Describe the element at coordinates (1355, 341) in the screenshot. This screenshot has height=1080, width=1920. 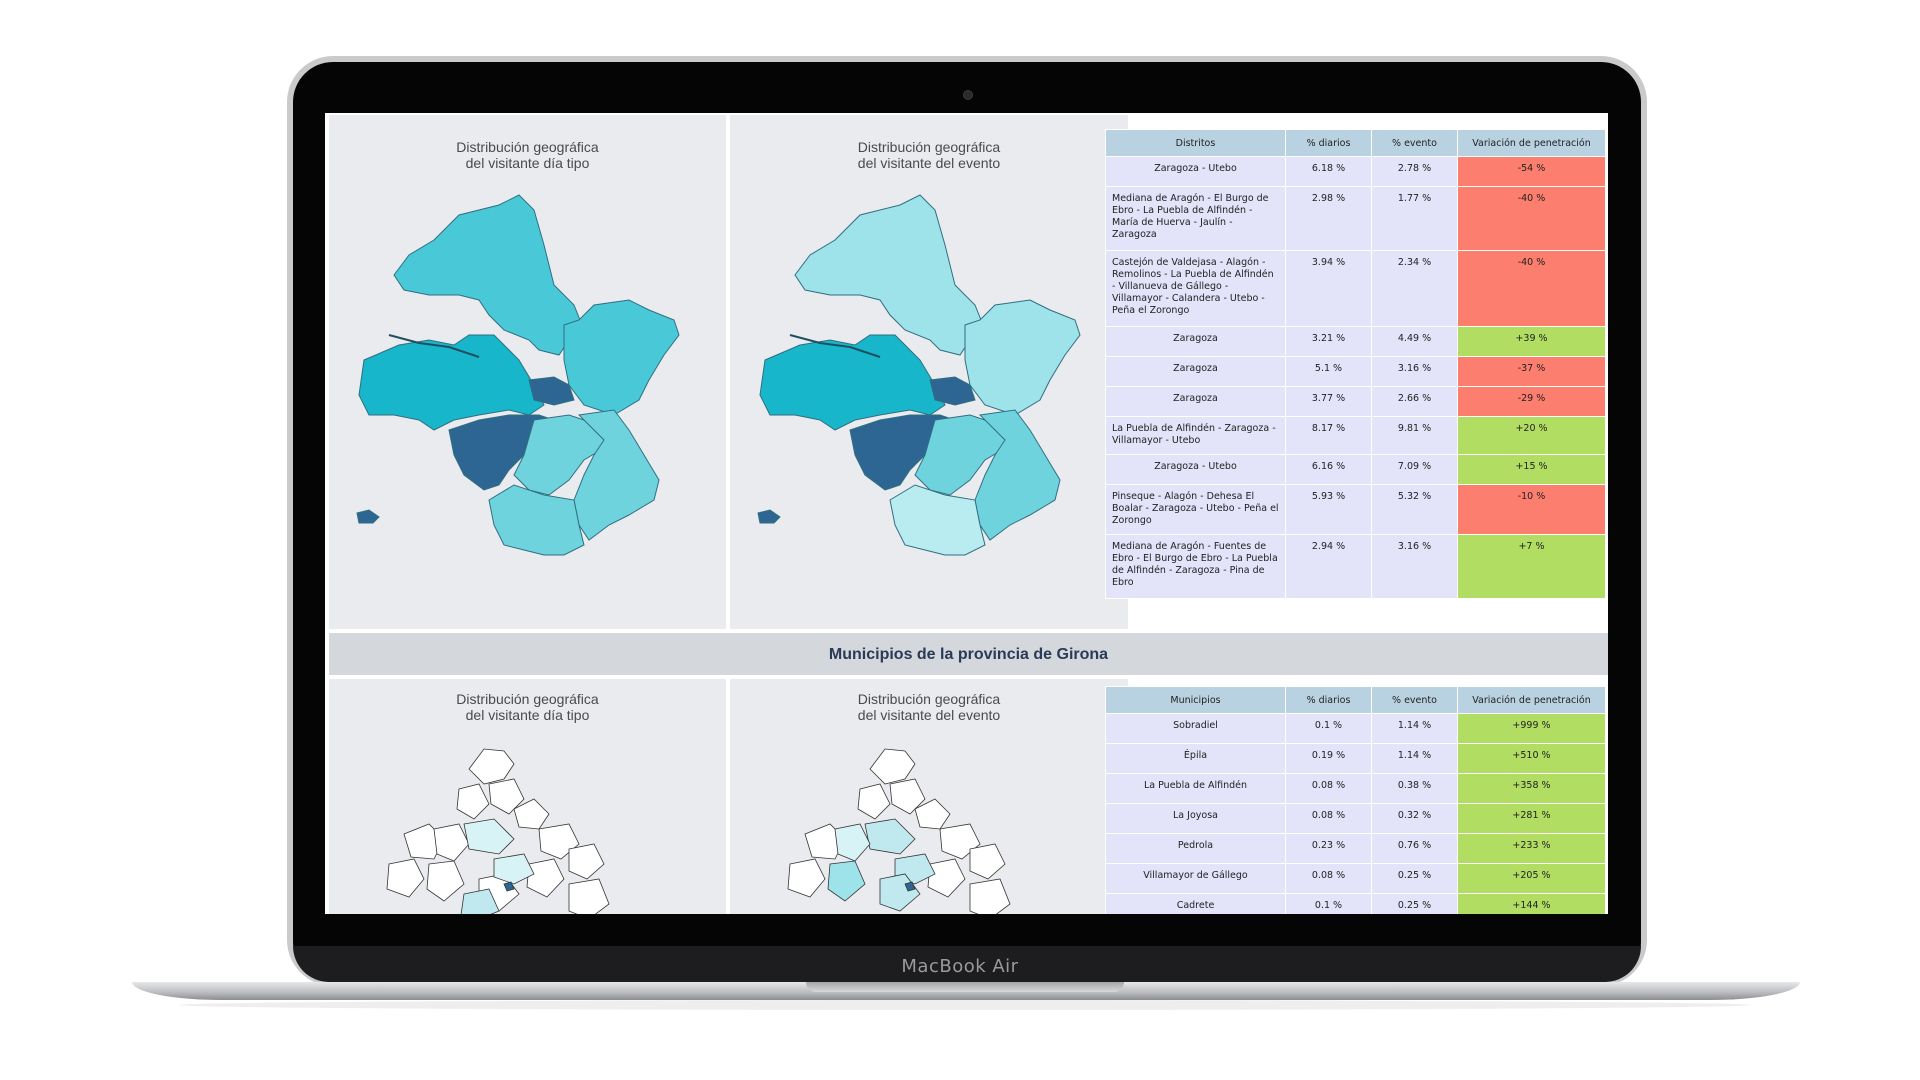
I see `table-row: Zaragoza 3.21 % 4.49 % +39 %` at that location.